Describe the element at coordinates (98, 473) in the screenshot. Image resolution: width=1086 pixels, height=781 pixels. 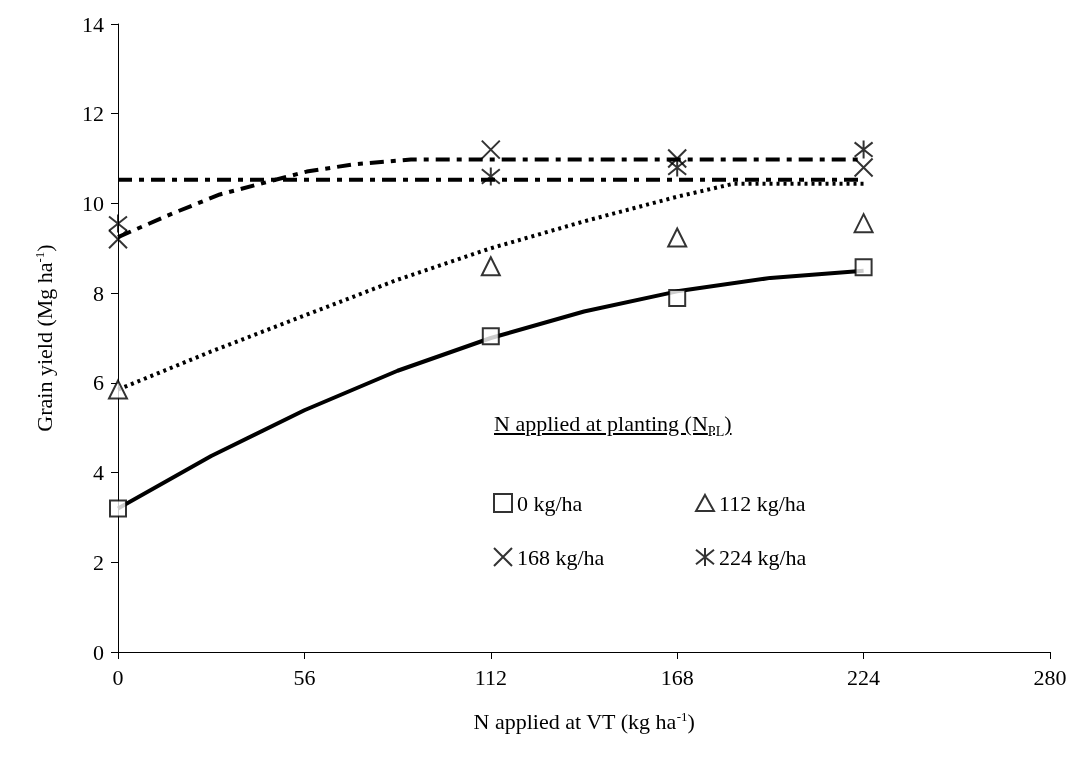
I see `y-tick-label: 4` at that location.